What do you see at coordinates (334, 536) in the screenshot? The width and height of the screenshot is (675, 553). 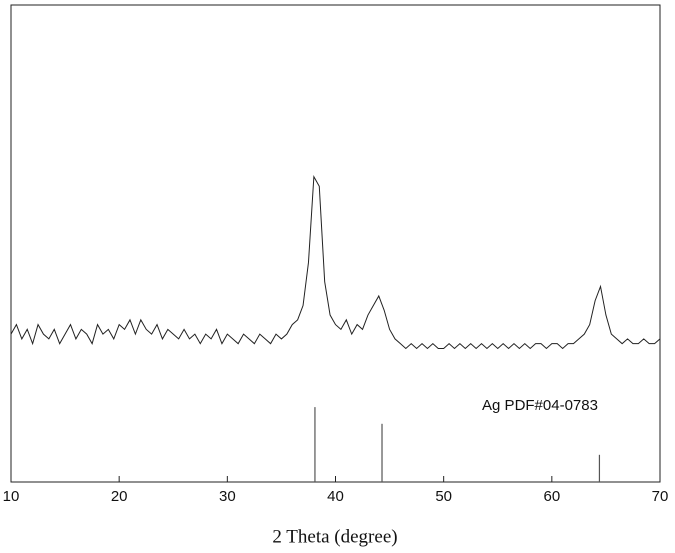 I see `x-axis-title: 2 Theta (degree)` at bounding box center [334, 536].